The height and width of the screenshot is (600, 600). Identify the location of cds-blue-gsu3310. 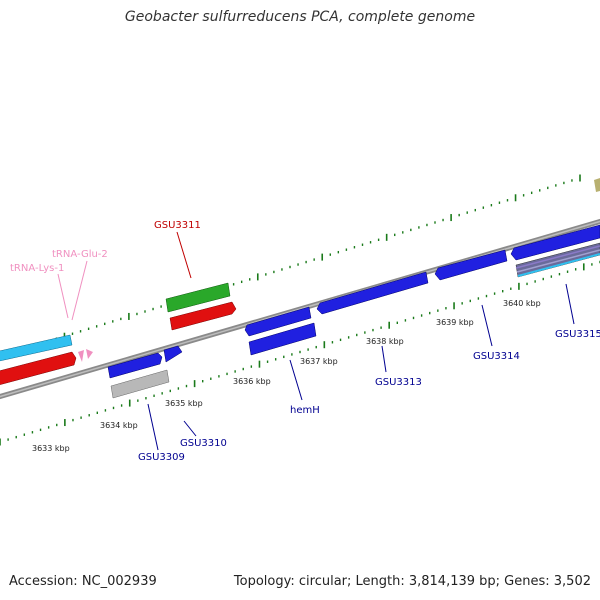
(173, 354).